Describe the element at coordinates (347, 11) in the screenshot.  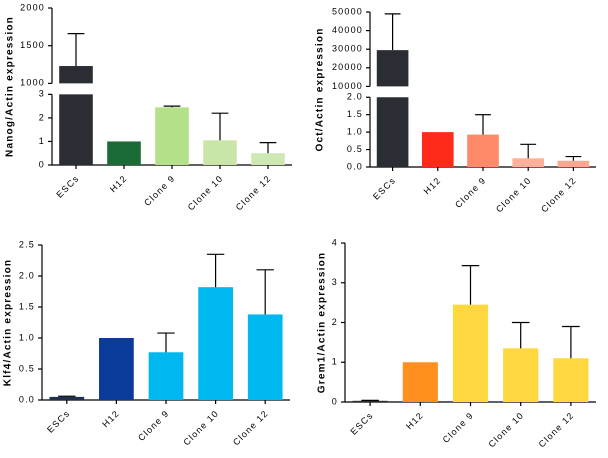
I see `y-tick-label: 50000` at that location.